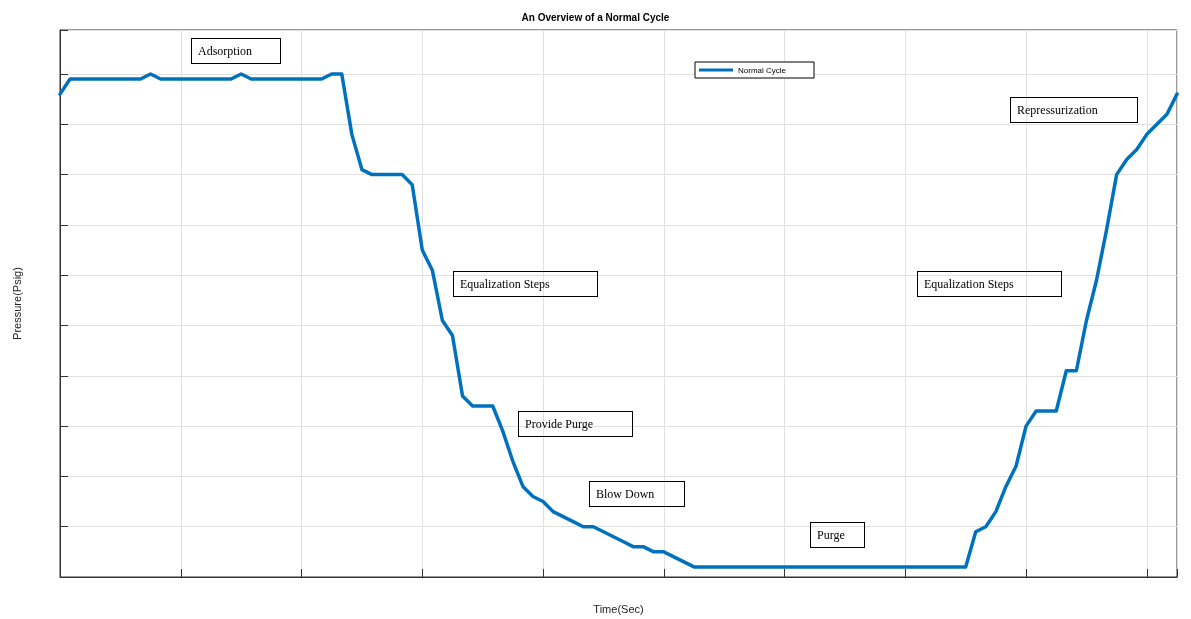 The image size is (1191, 619). What do you see at coordinates (837, 535) in the screenshot?
I see `annotation: Purge` at bounding box center [837, 535].